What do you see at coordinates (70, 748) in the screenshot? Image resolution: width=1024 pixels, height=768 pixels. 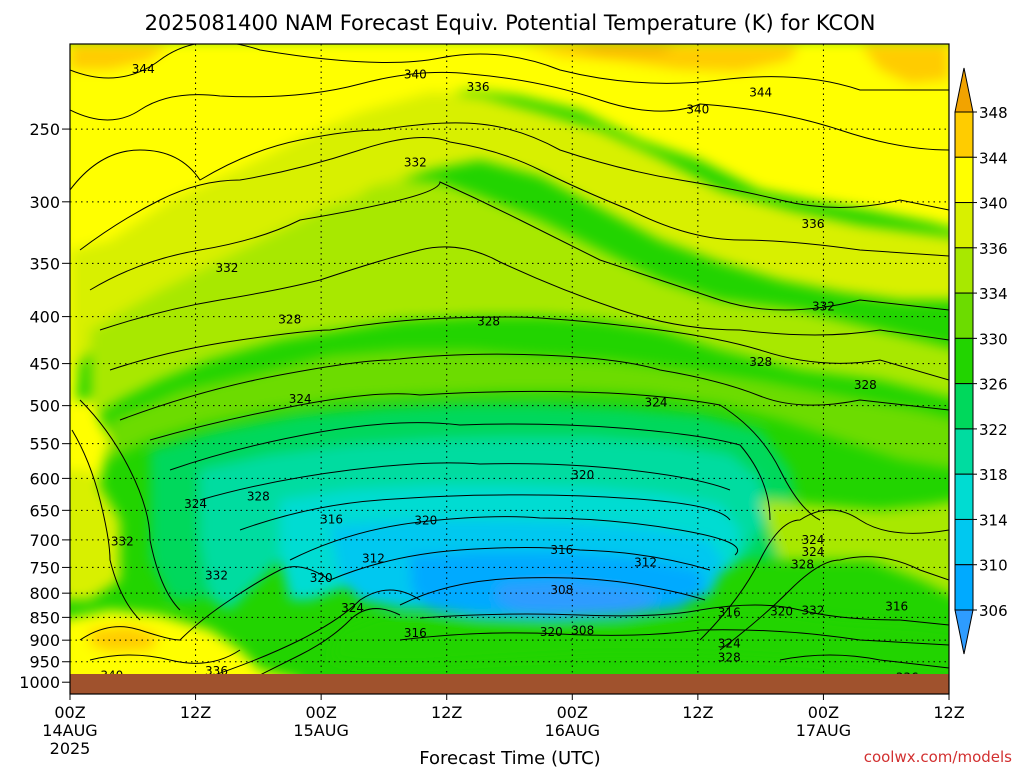 I see `x-tick-year-label: 2025` at bounding box center [70, 748].